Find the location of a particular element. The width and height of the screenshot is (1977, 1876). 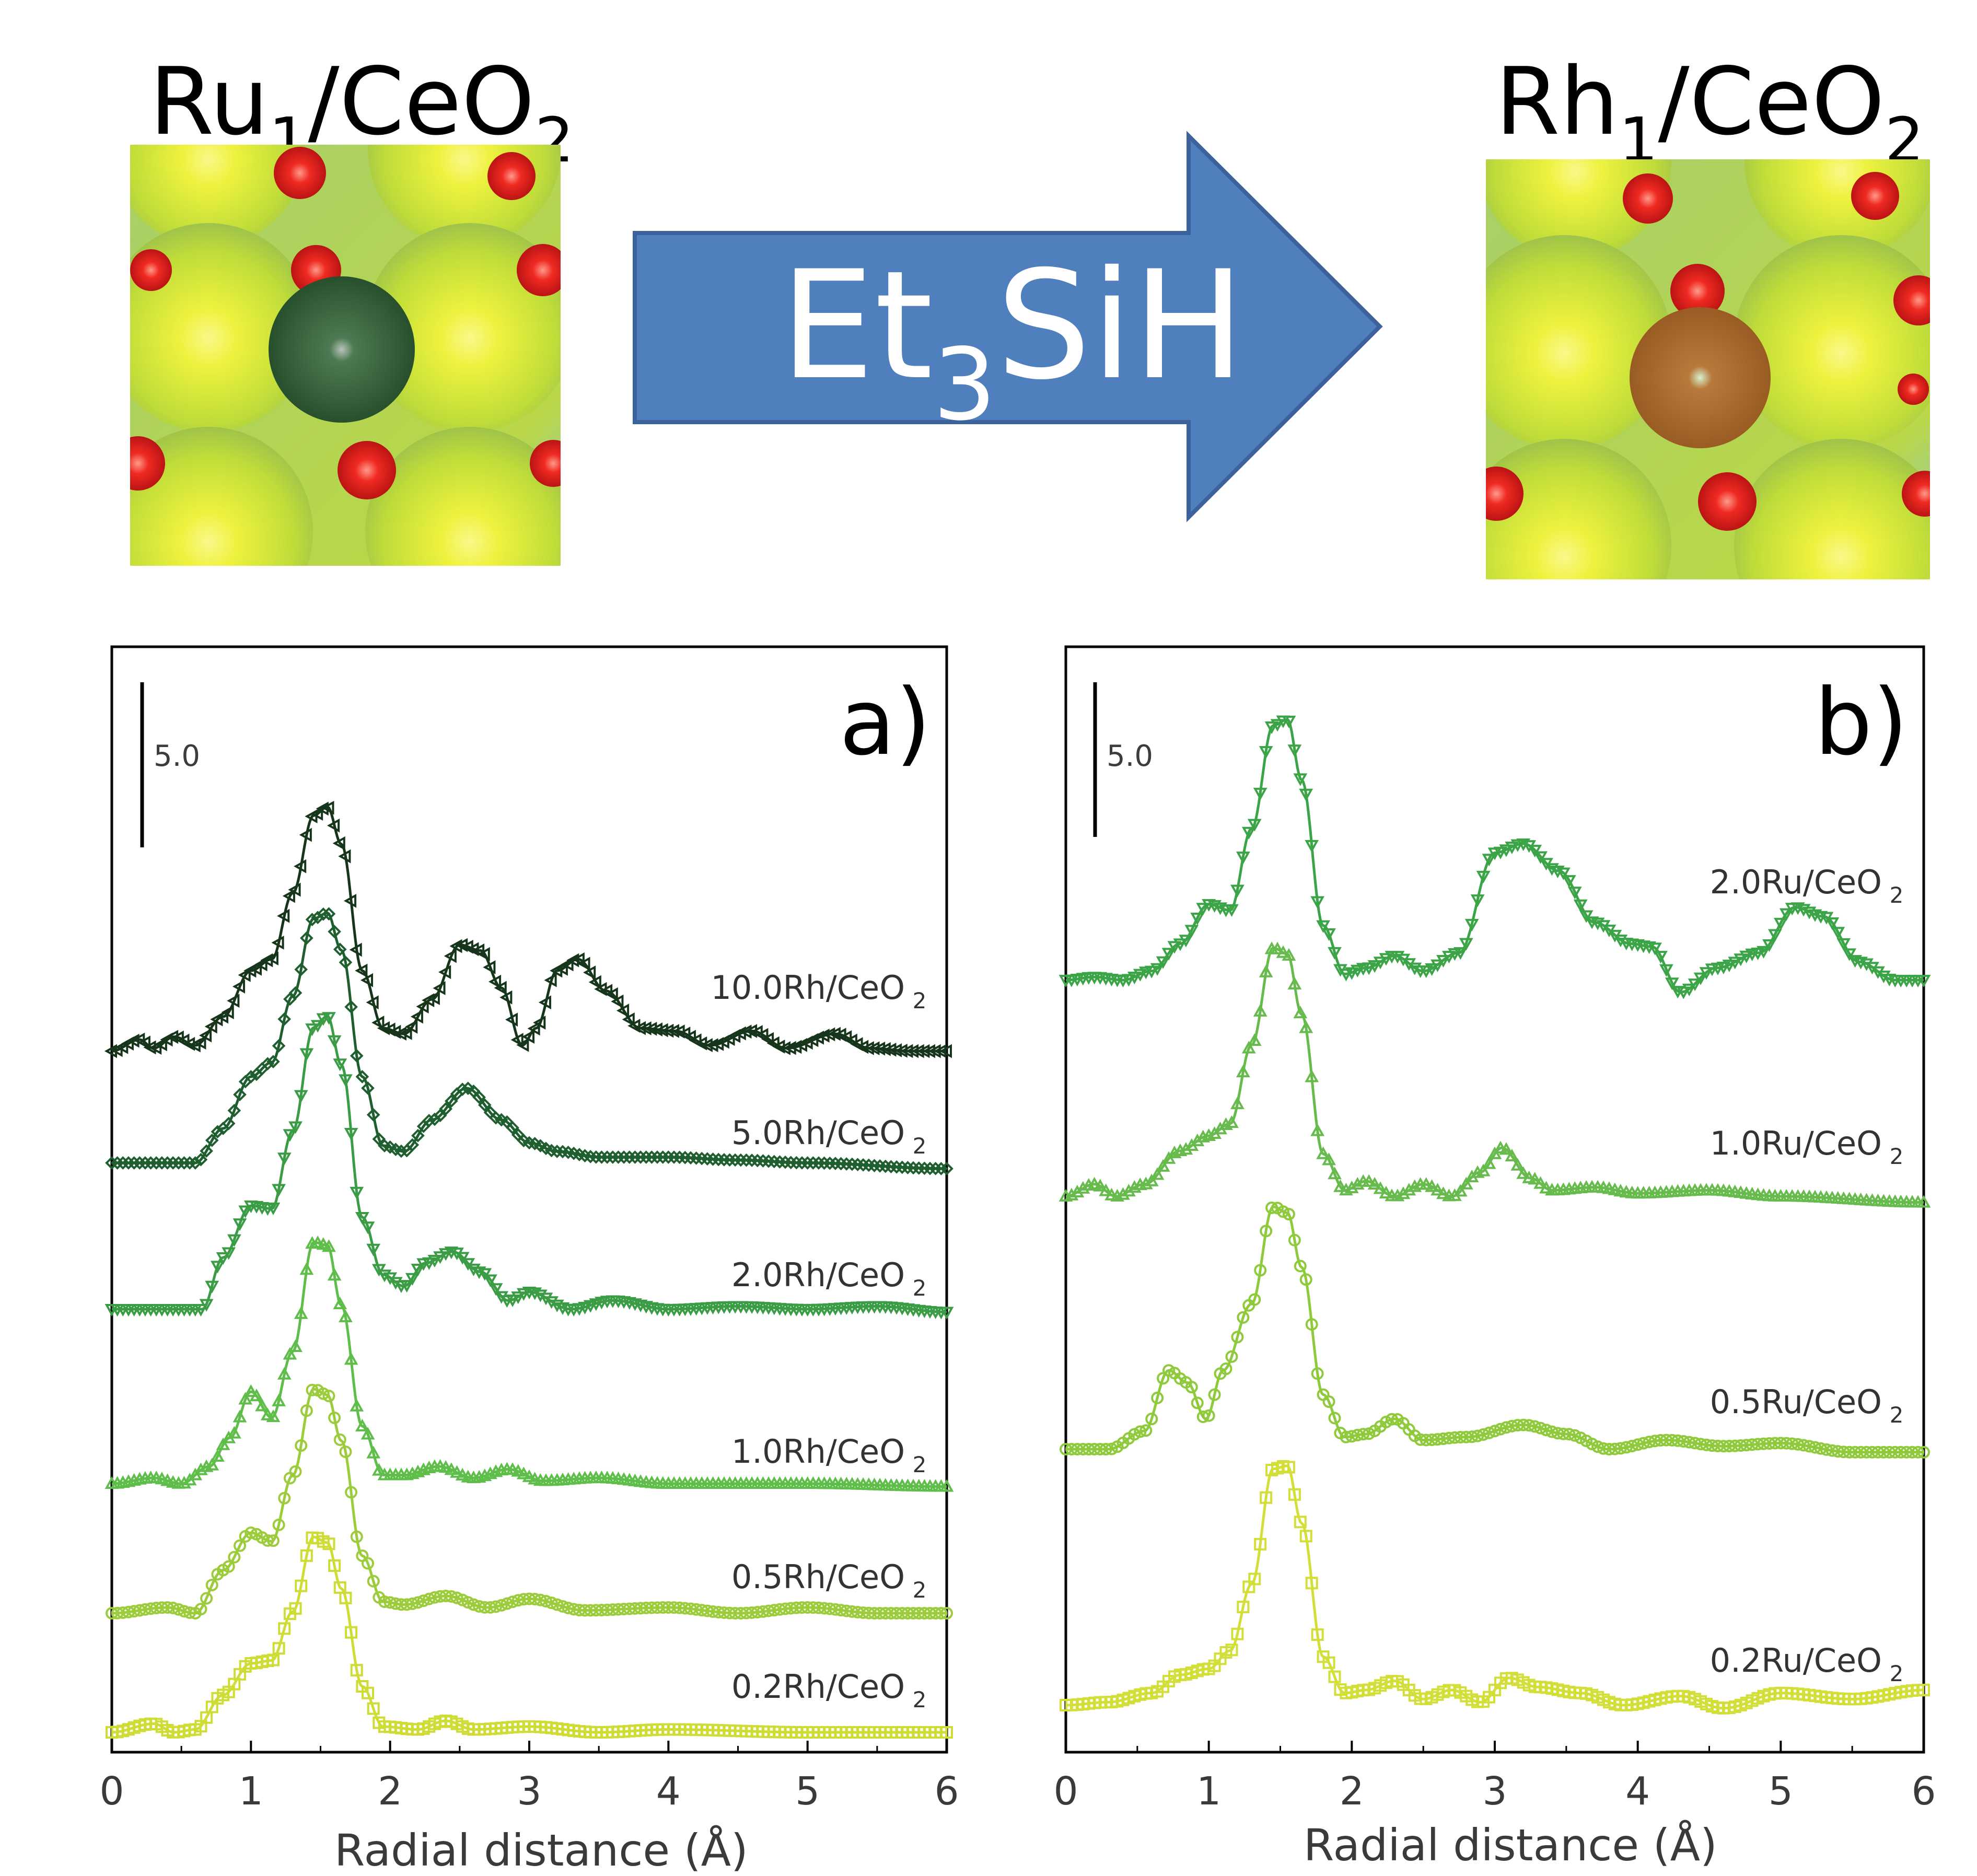

series-label: 2.0Rh/CeO is located at coordinates (818, 1275).